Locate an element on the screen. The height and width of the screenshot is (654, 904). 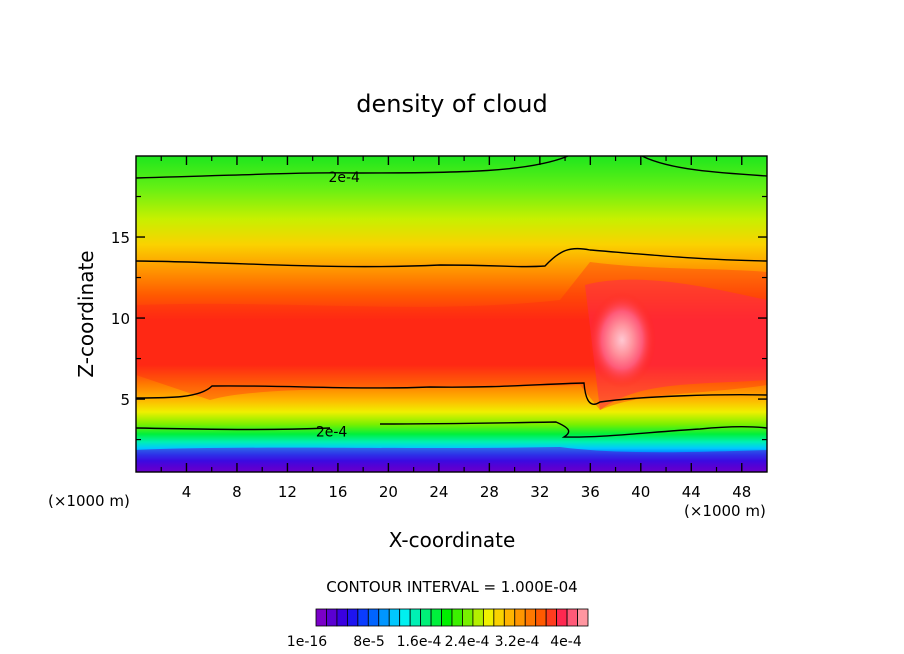
x-tick-label: 32 is located at coordinates (539, 492).